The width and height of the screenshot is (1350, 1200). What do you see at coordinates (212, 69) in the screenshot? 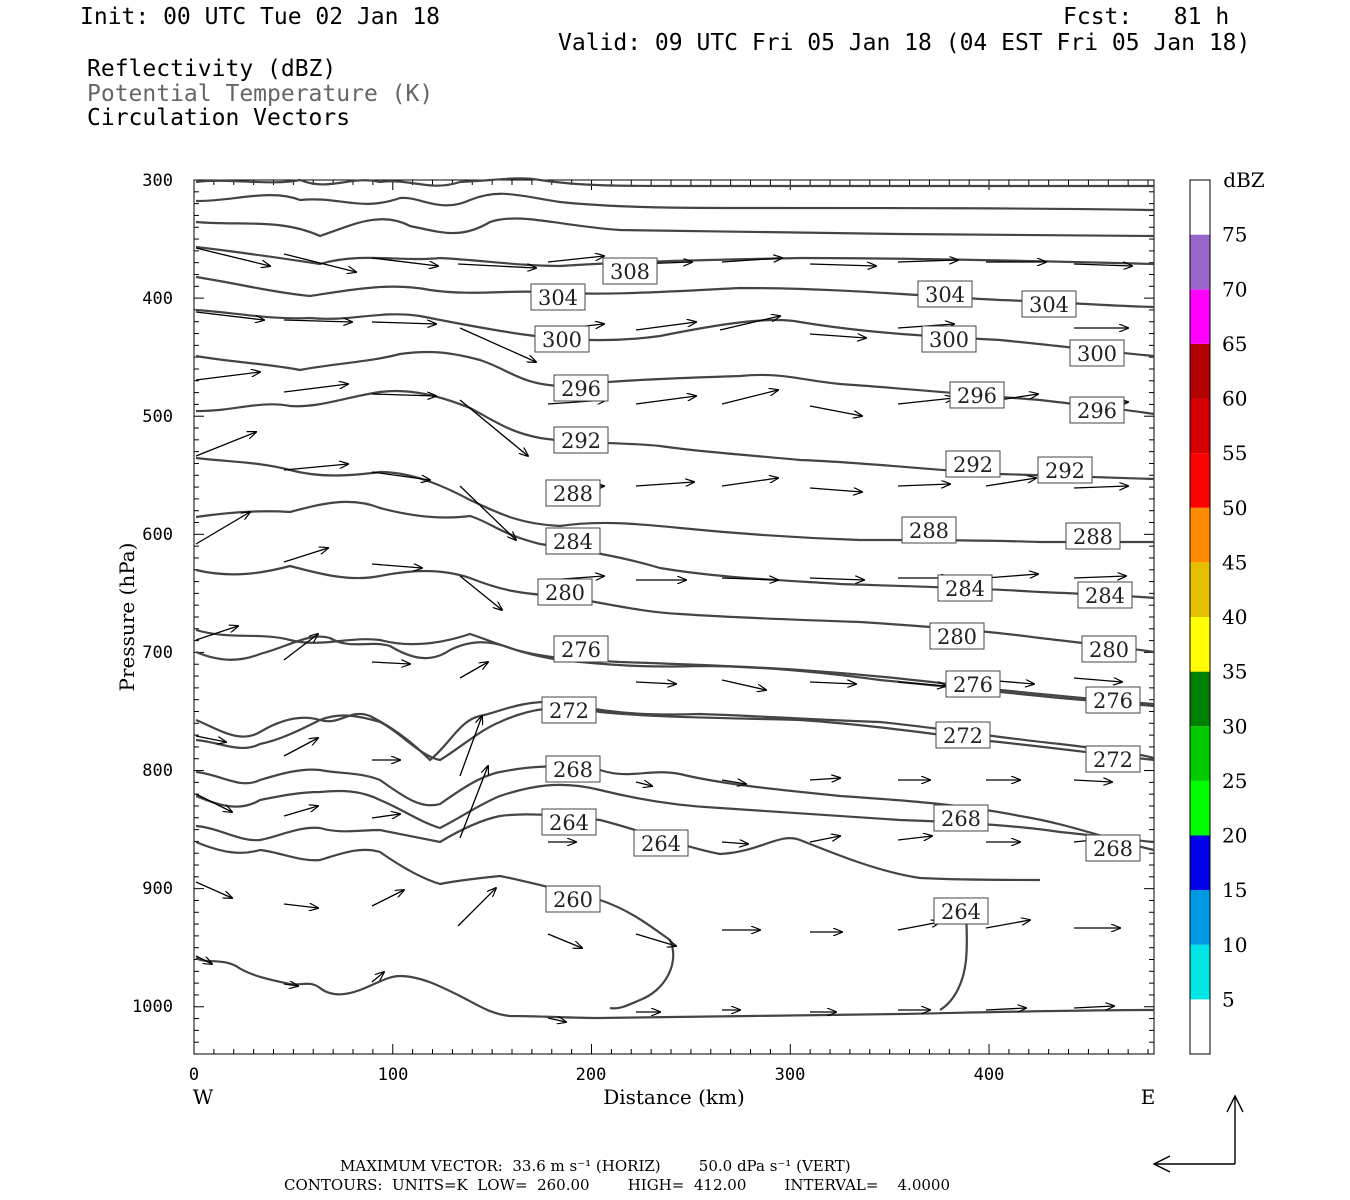
I see `field-reflectivity: Reflectivity (dBZ)` at bounding box center [212, 69].